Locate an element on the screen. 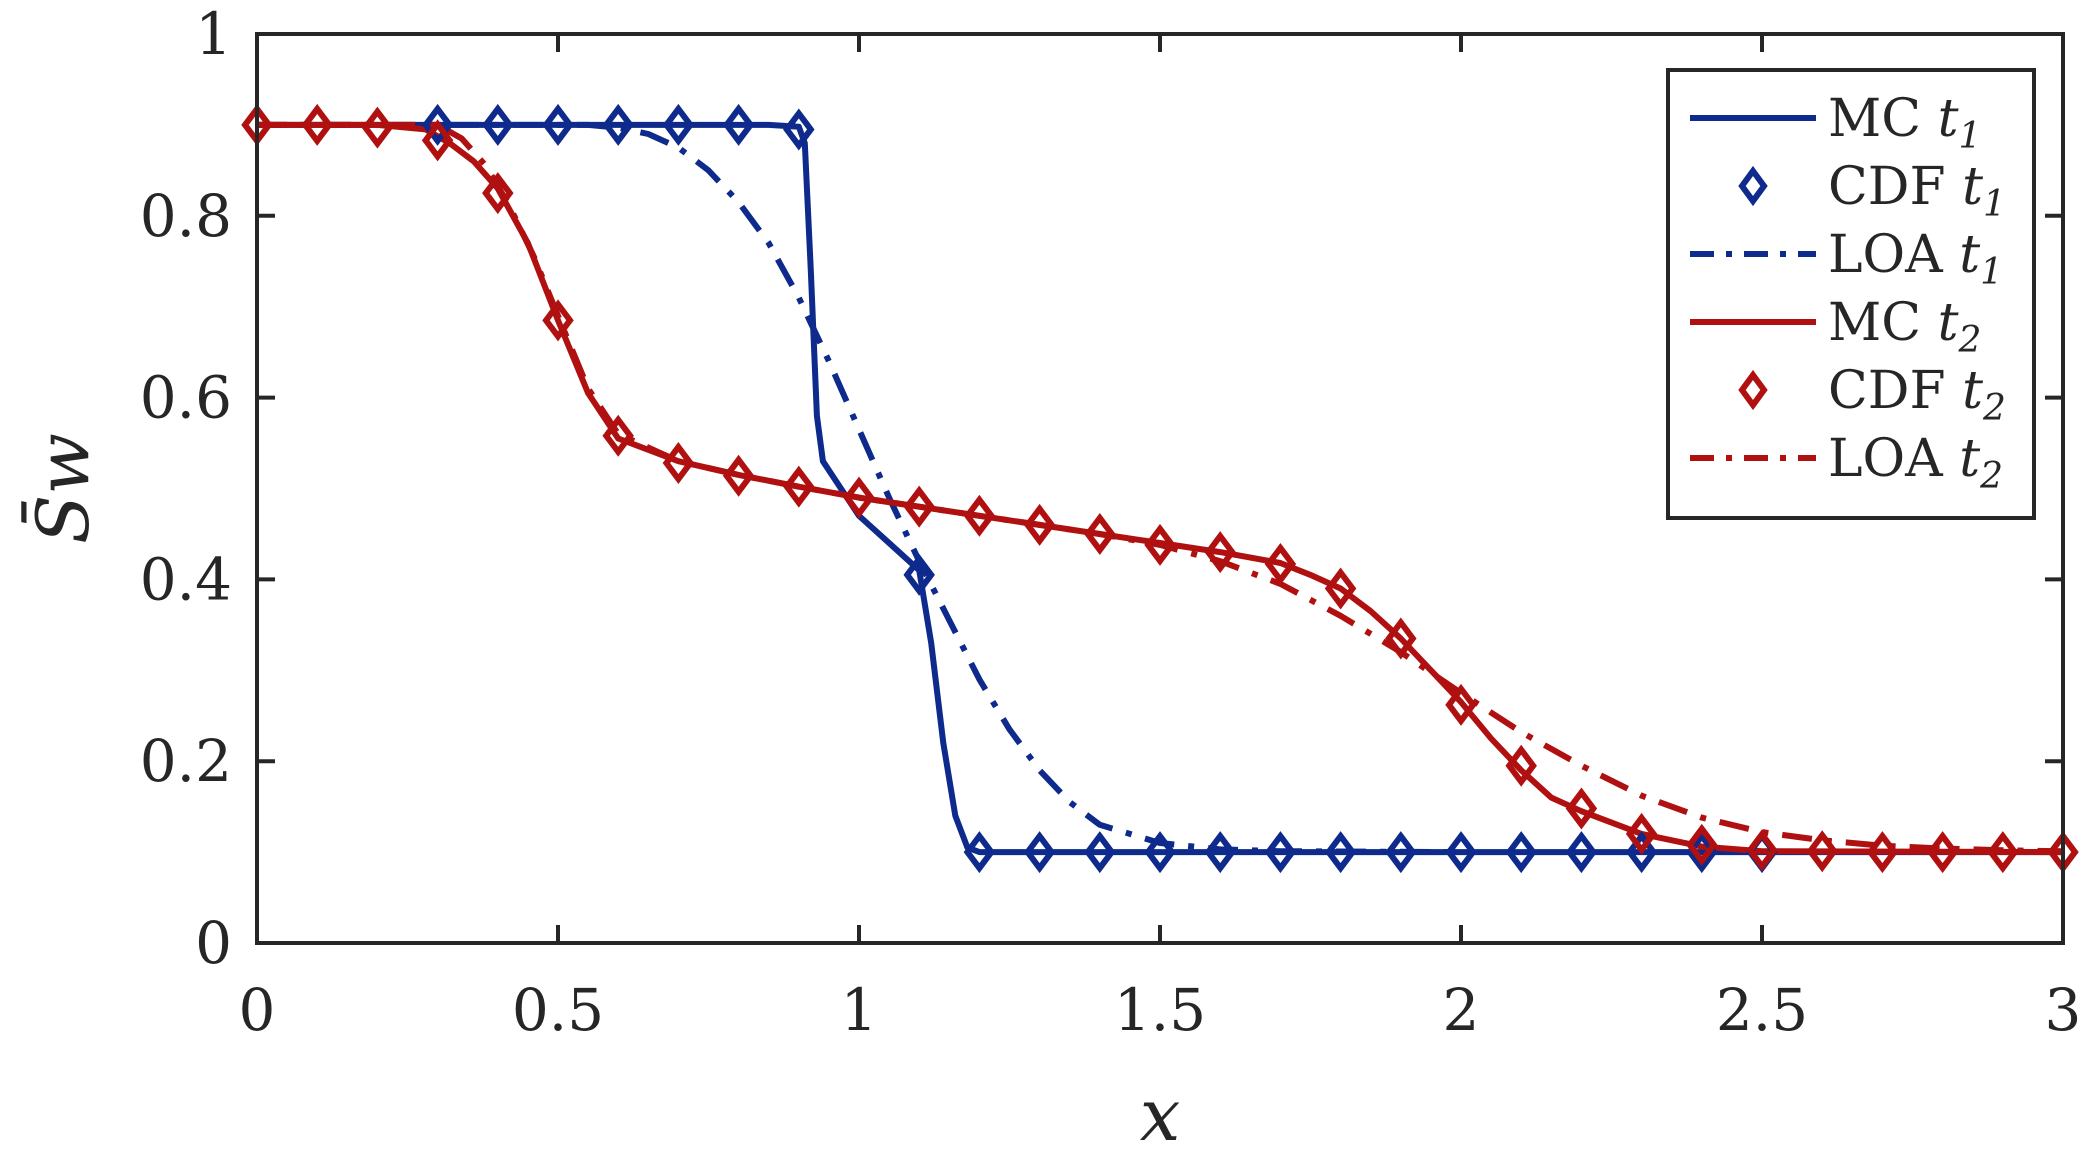 The width and height of the screenshot is (2084, 1156). y-tick-label: 1 is located at coordinates (213, 34).